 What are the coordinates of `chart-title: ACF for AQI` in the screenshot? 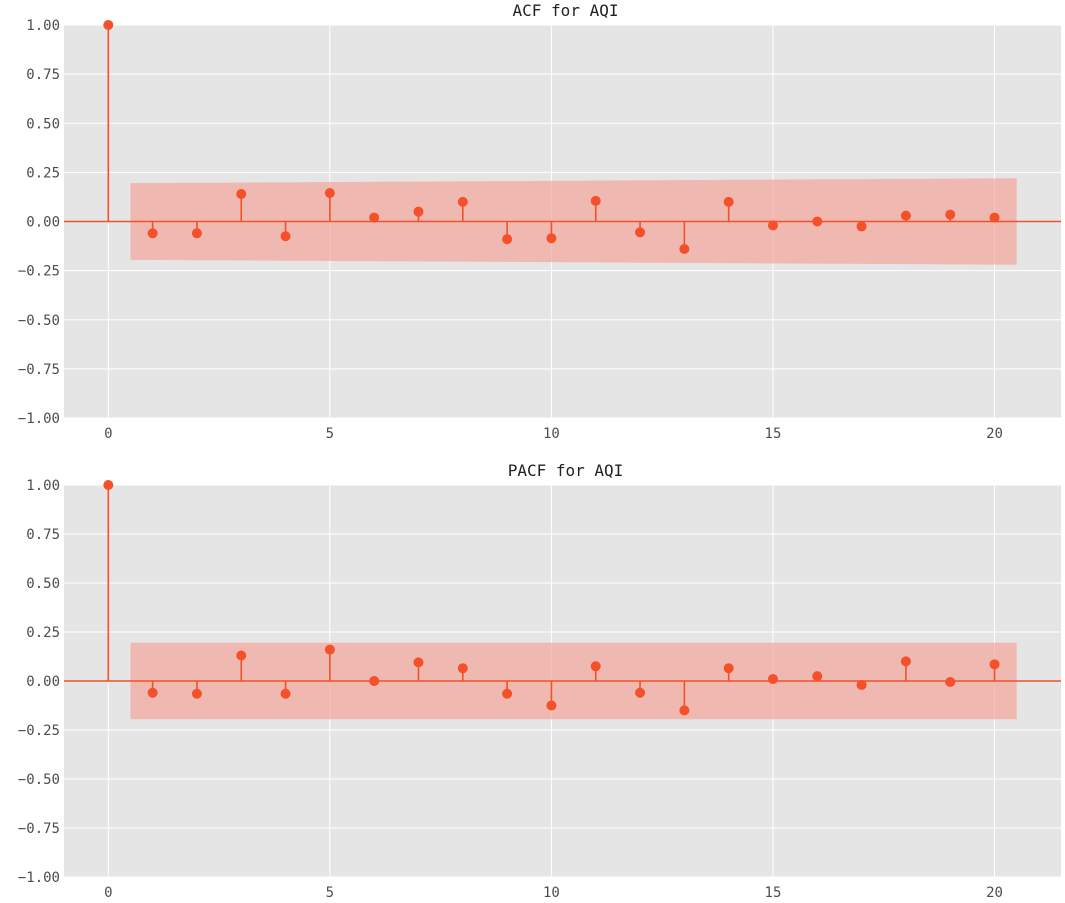 It's located at (566, 10).